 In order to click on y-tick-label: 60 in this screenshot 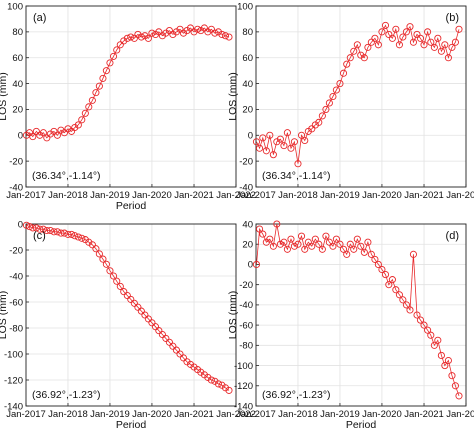, I will do `click(17, 58)`.